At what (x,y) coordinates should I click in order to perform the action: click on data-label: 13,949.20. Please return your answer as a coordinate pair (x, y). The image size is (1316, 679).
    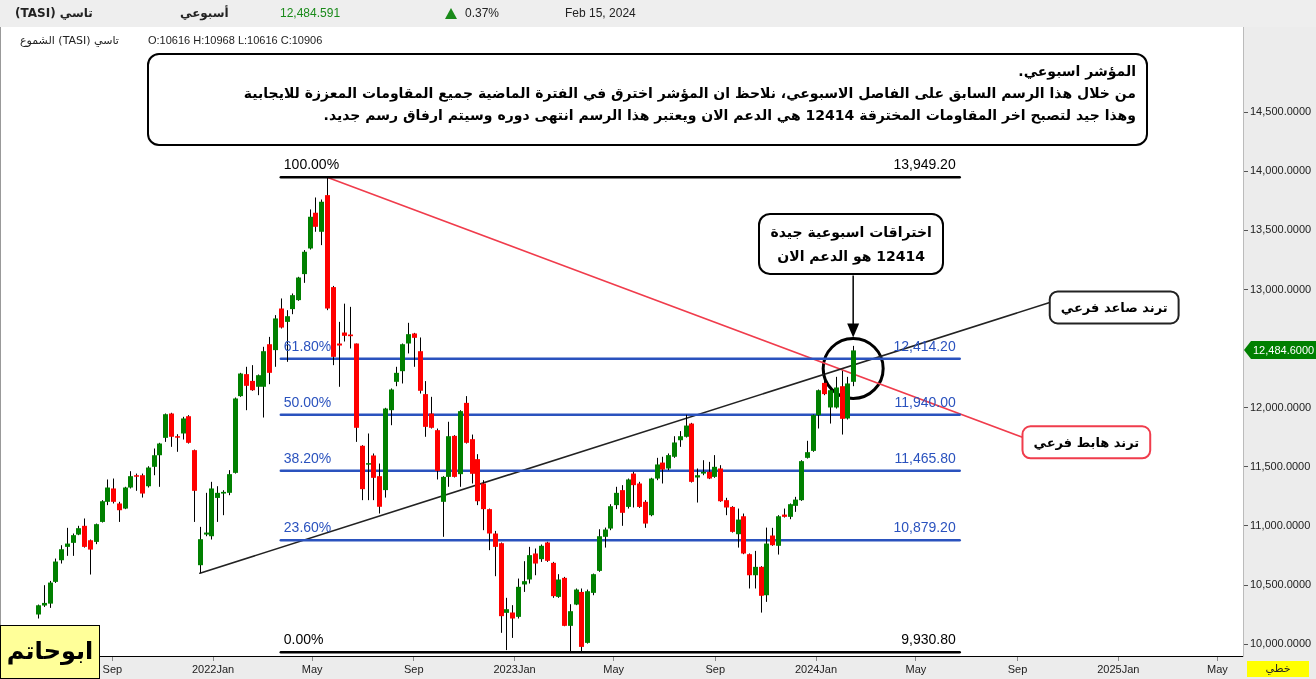
    Looking at the image, I should click on (924, 164).